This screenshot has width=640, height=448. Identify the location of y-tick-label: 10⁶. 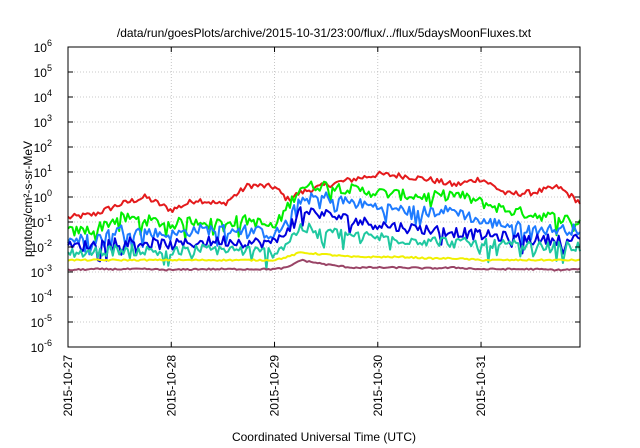
(43, 46).